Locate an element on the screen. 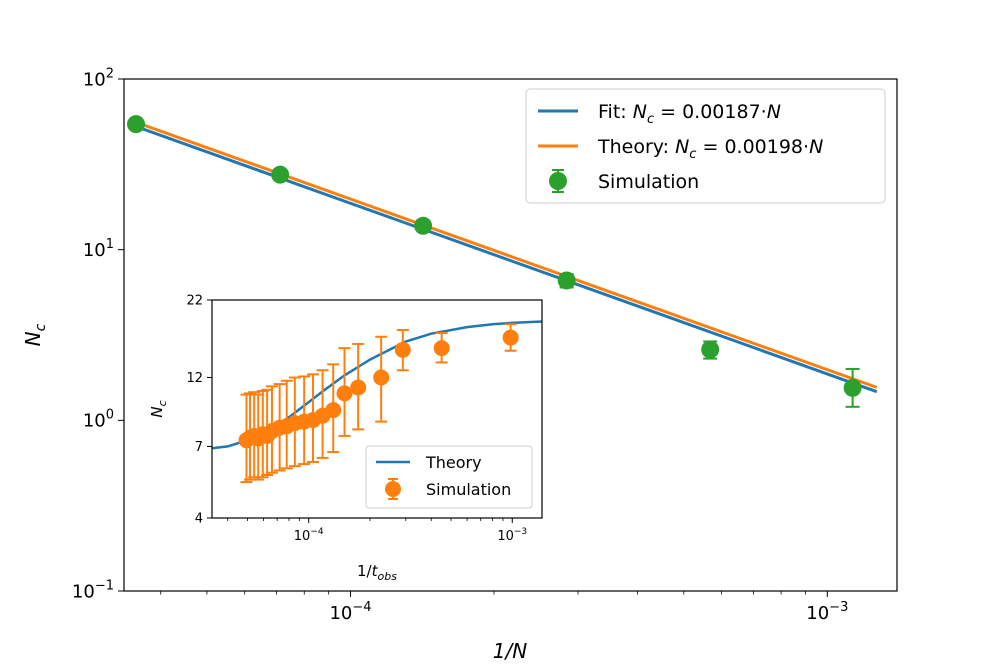 This screenshot has height=664, width=997. main-y-tick-label: 10⁻¹ is located at coordinates (93, 590).